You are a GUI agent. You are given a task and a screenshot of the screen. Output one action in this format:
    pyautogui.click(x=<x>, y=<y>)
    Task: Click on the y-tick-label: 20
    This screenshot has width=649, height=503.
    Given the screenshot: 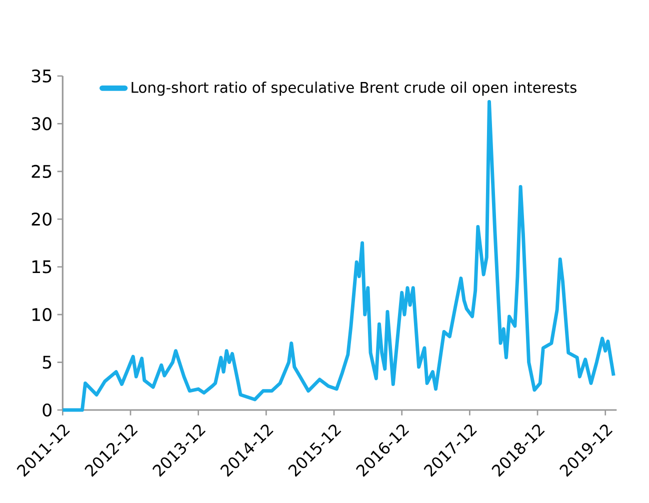 What is the action you would take?
    pyautogui.click(x=42, y=219)
    